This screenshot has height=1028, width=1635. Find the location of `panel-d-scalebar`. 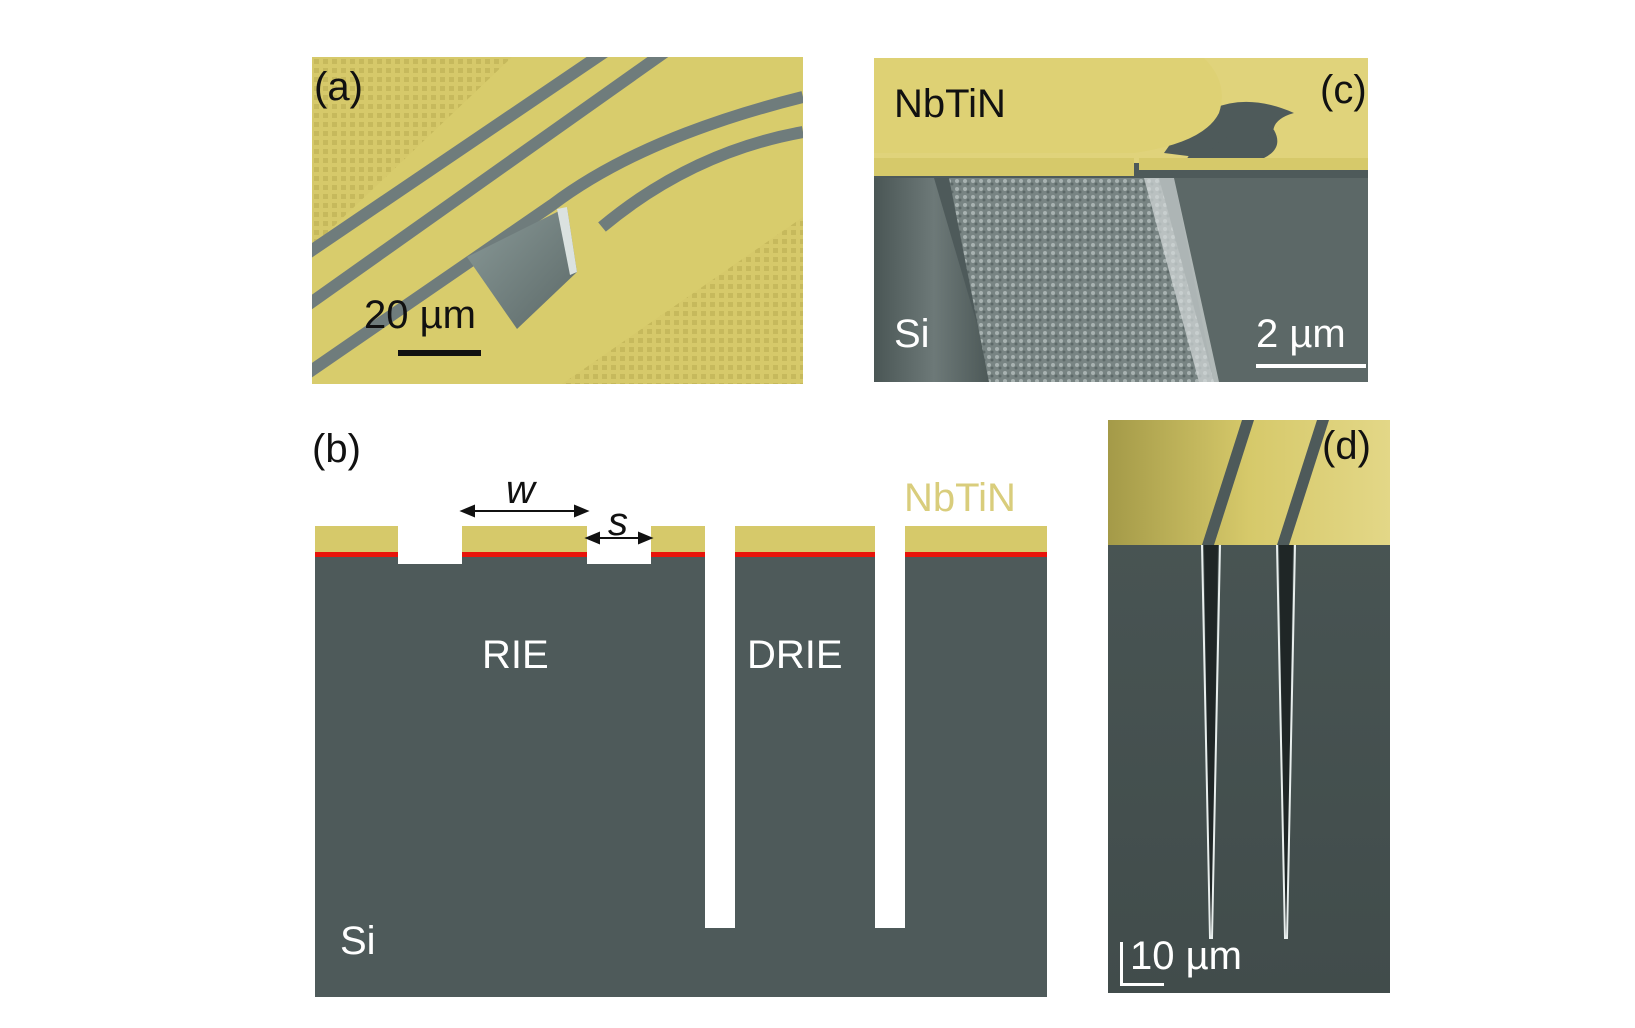

panel-d-scalebar is located at coordinates (1121, 964).